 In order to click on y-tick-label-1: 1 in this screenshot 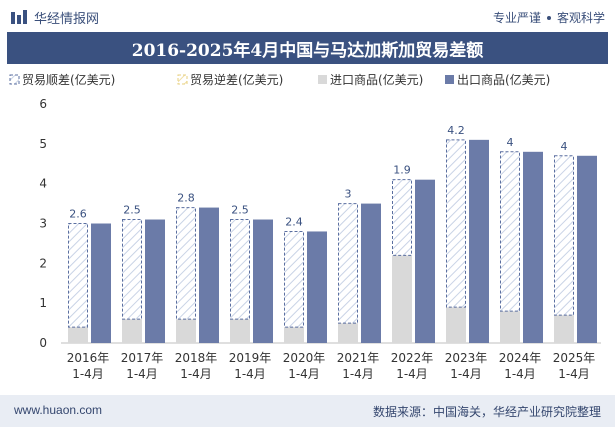, I will do `click(43, 303)`.